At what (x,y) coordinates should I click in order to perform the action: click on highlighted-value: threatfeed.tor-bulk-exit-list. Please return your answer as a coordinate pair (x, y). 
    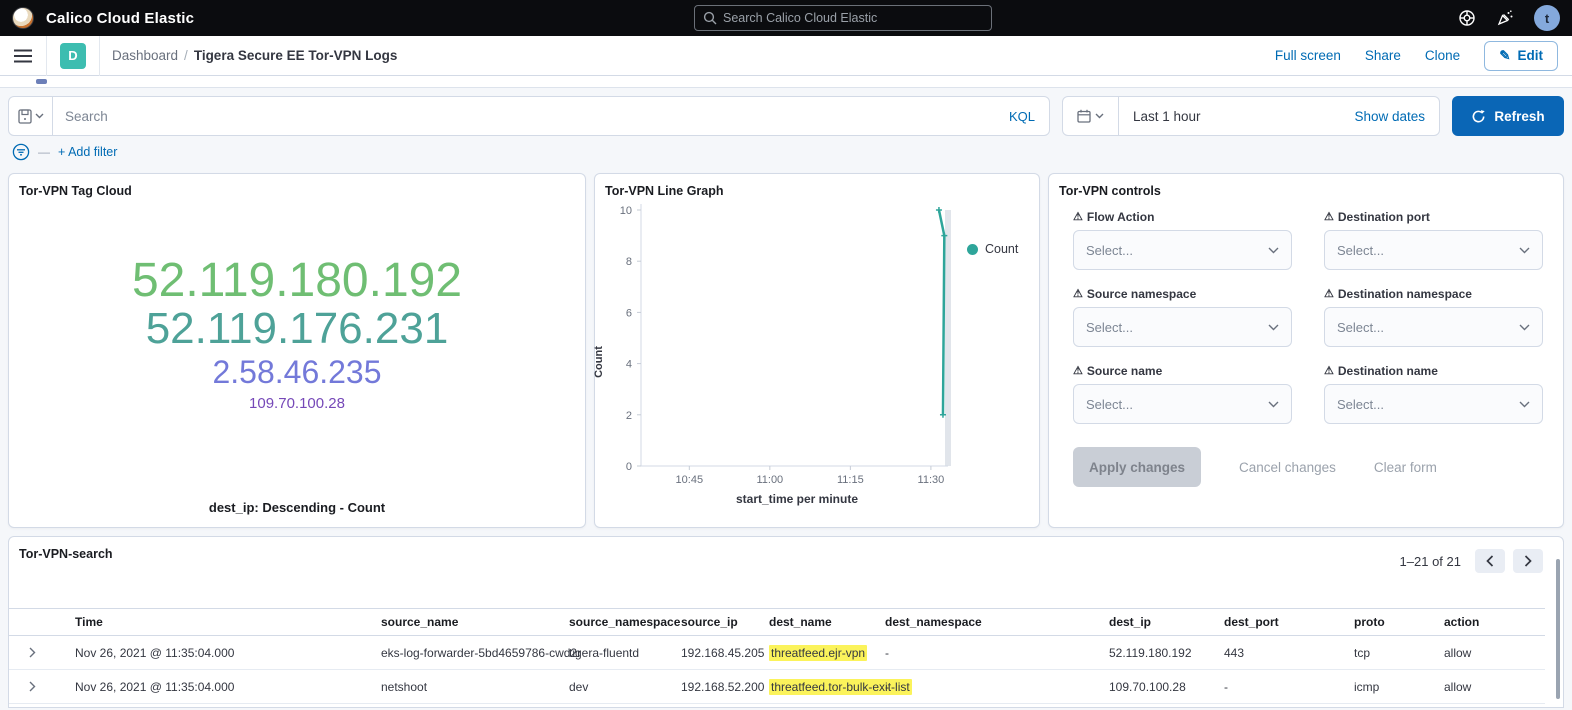
    Looking at the image, I should click on (840, 686).